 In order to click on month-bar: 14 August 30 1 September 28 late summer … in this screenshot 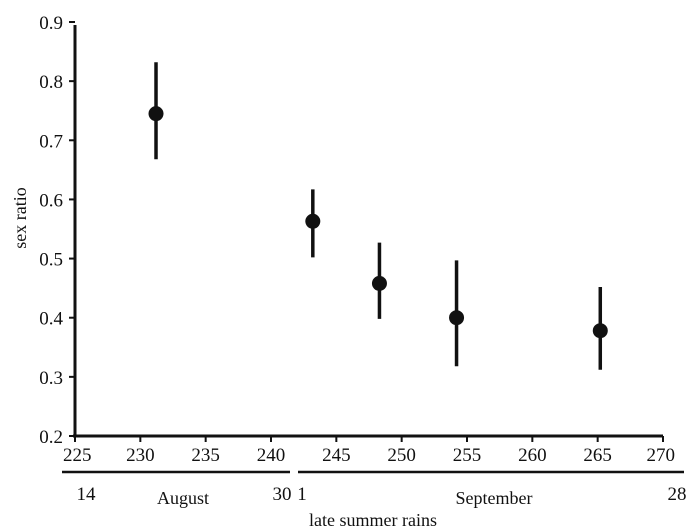, I will do `click(374, 500)`.